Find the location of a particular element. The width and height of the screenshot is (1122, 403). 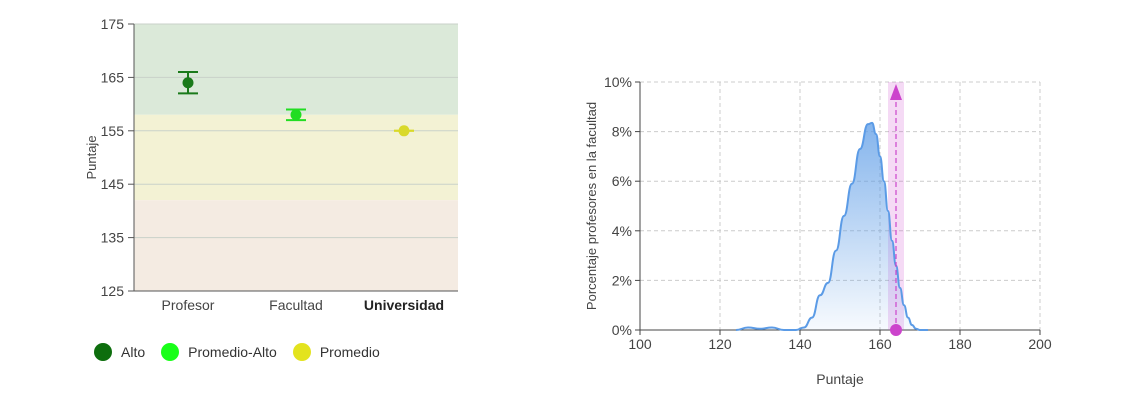

legend-label-promedio-alto: Promedio-Alto is located at coordinates (232, 352).